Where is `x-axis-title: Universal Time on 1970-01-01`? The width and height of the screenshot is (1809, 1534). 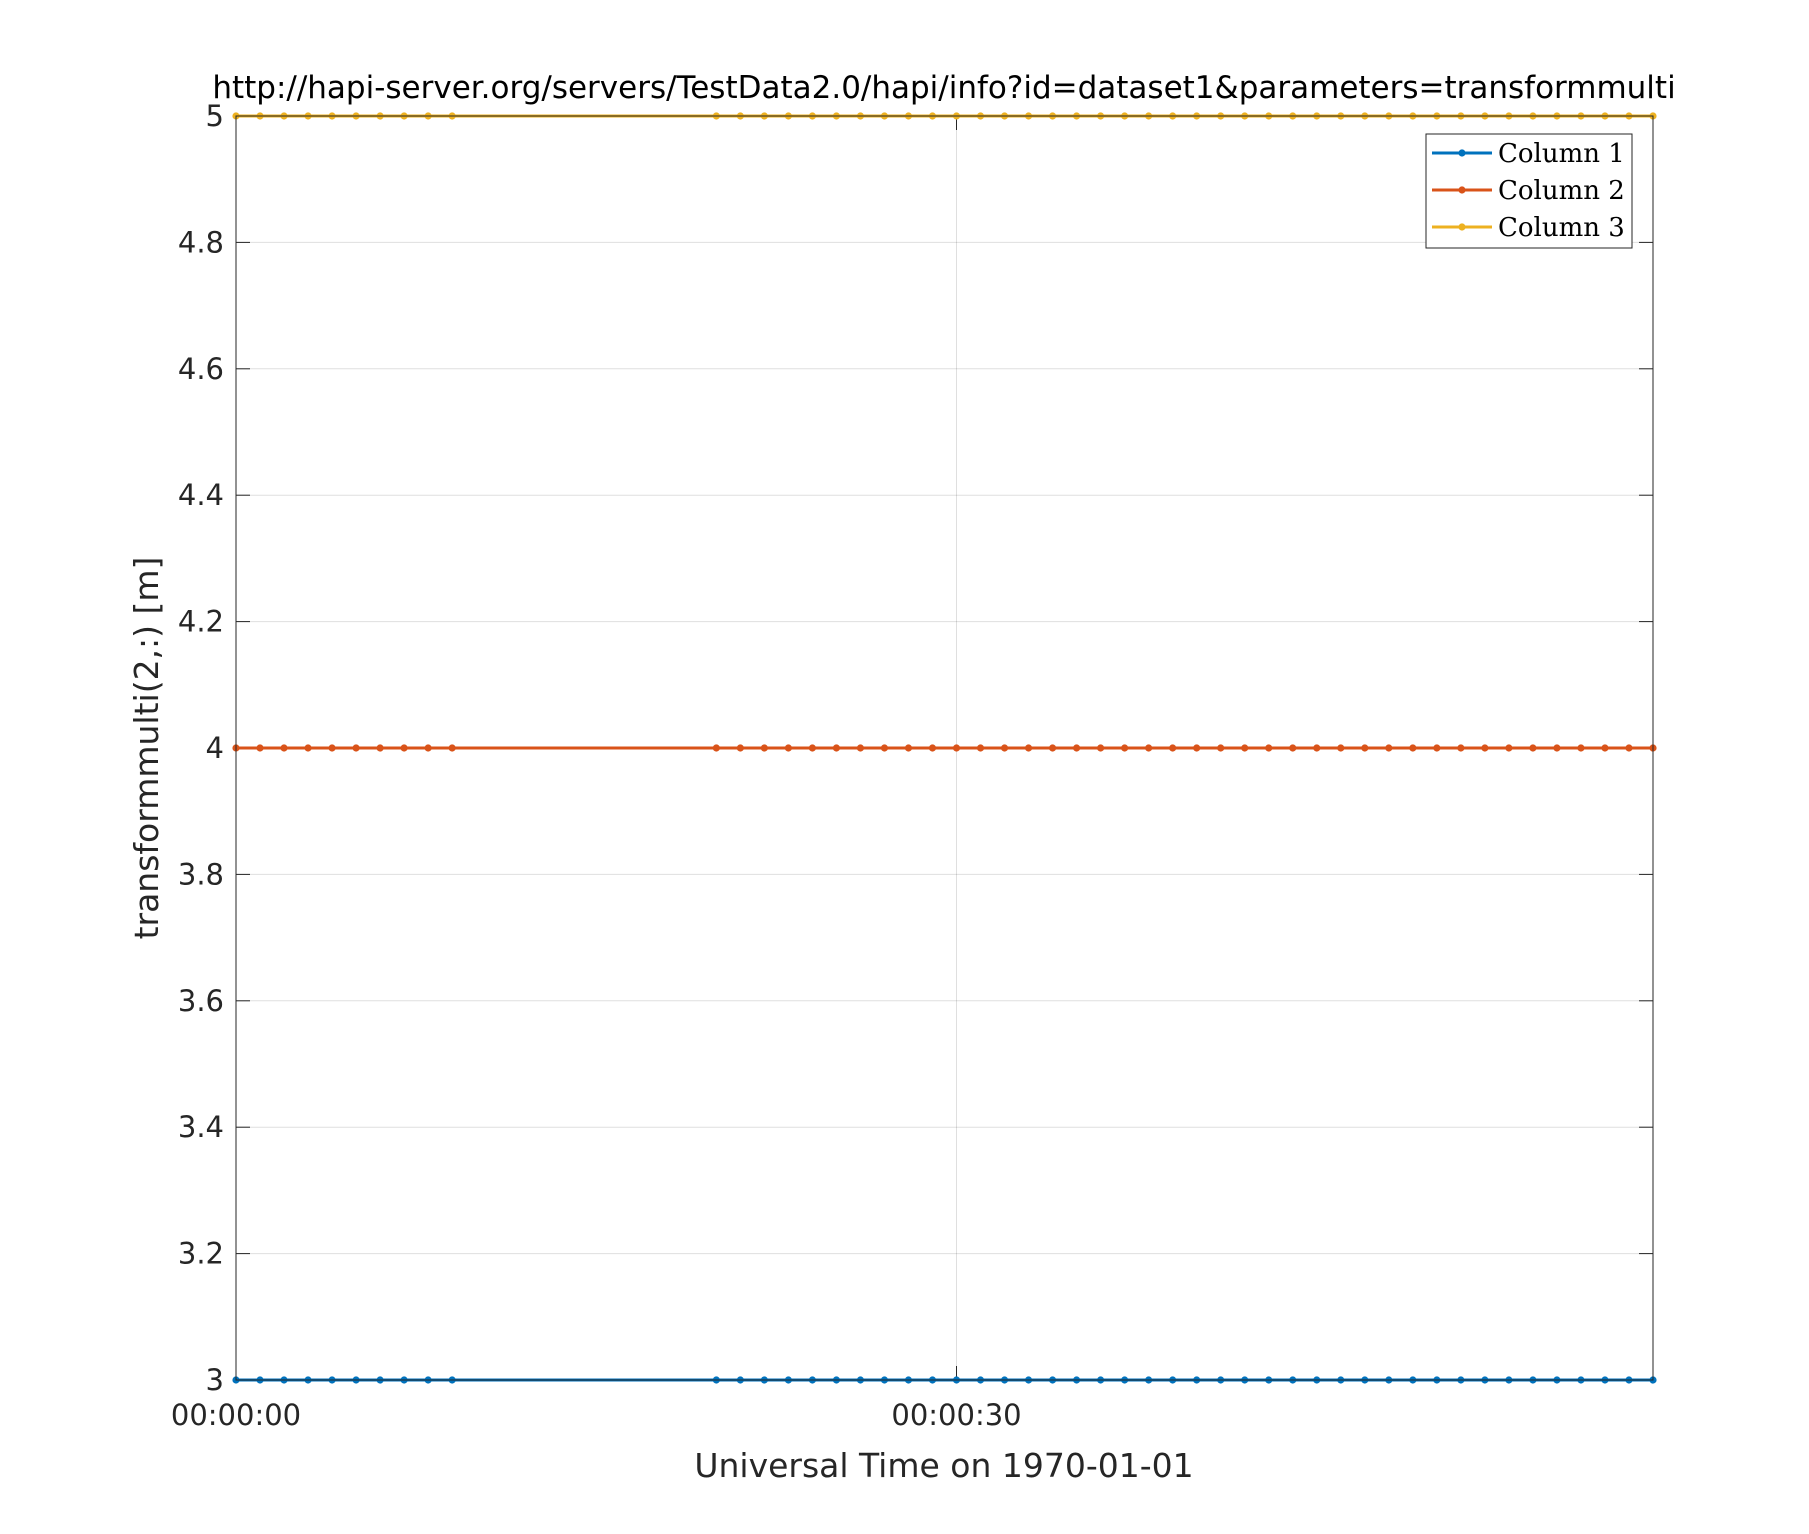 x-axis-title: Universal Time on 1970-01-01 is located at coordinates (943, 1465).